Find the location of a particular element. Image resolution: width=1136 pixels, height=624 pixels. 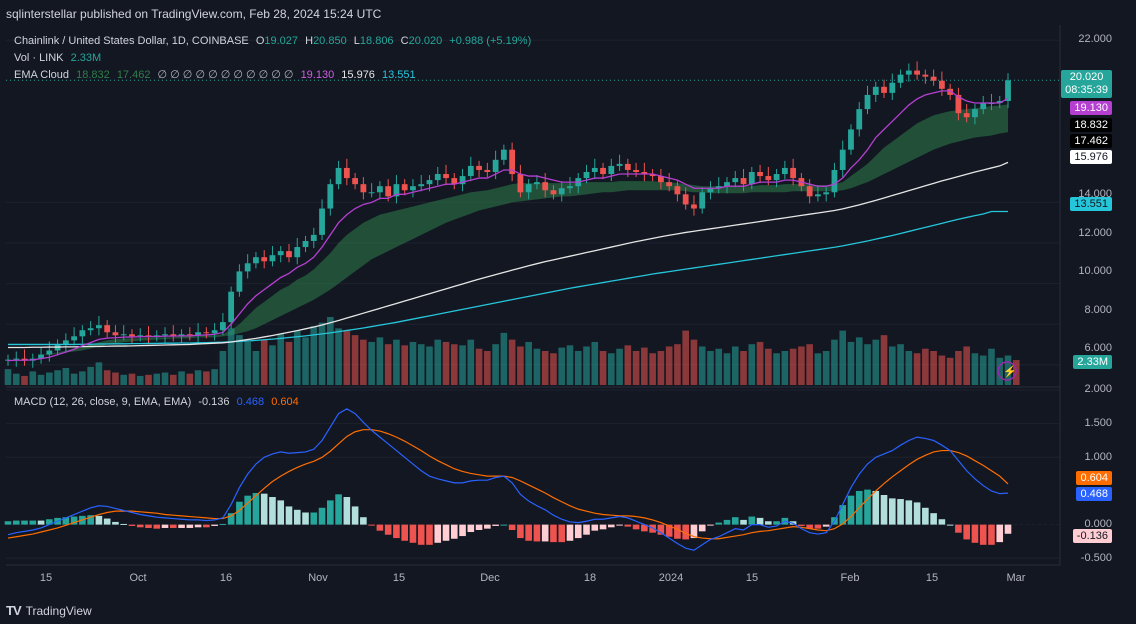

time-tick: Feb is located at coordinates (850, 578).